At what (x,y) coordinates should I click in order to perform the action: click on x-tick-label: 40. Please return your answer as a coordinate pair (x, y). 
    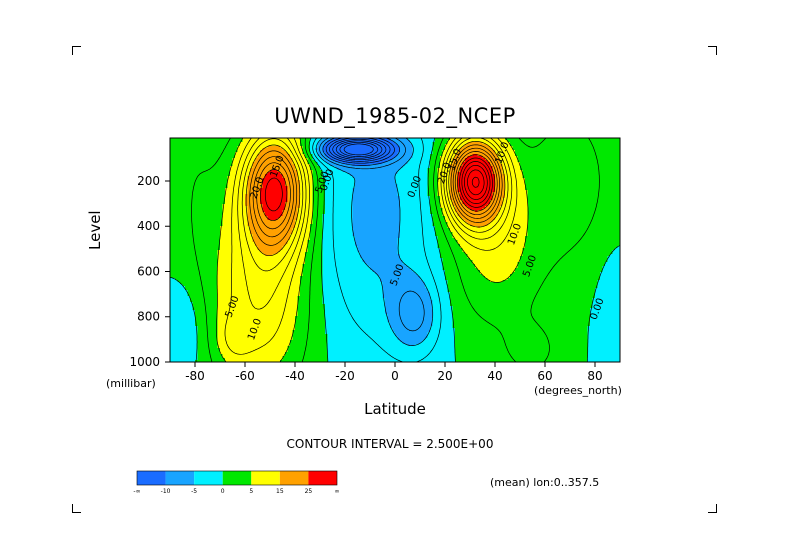
    Looking at the image, I should click on (494, 376).